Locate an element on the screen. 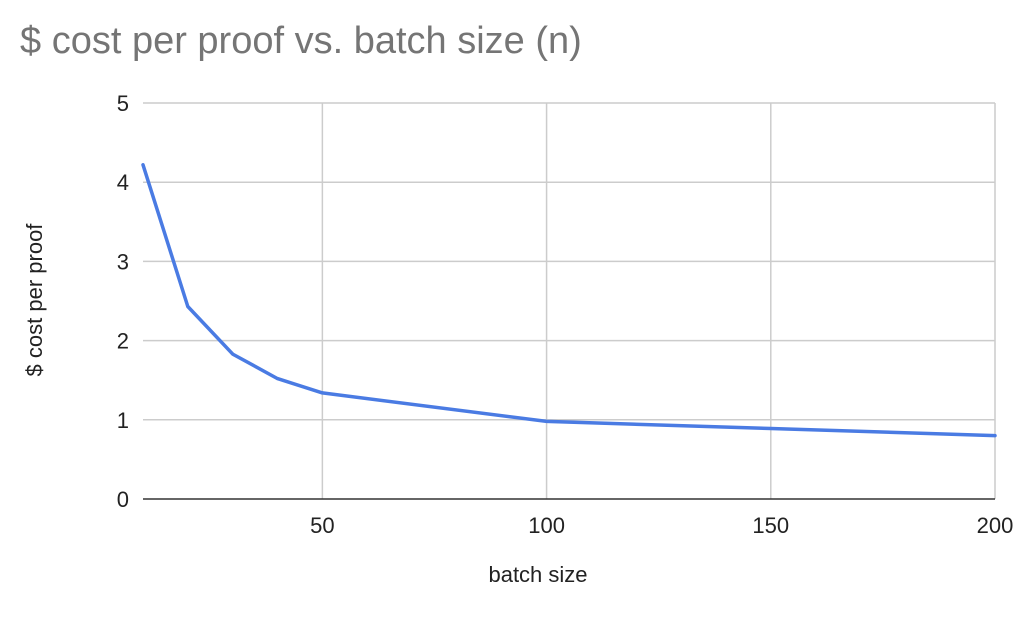 The height and width of the screenshot is (624, 1024). x-tick-label: 200 is located at coordinates (995, 525).